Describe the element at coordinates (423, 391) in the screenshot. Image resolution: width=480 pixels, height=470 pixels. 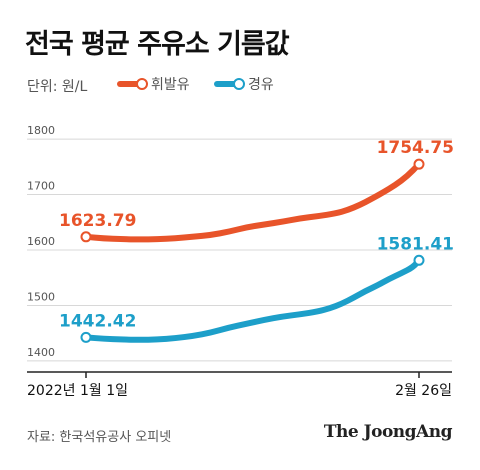
I see `x-tick-label-1: 2월 26일` at that location.